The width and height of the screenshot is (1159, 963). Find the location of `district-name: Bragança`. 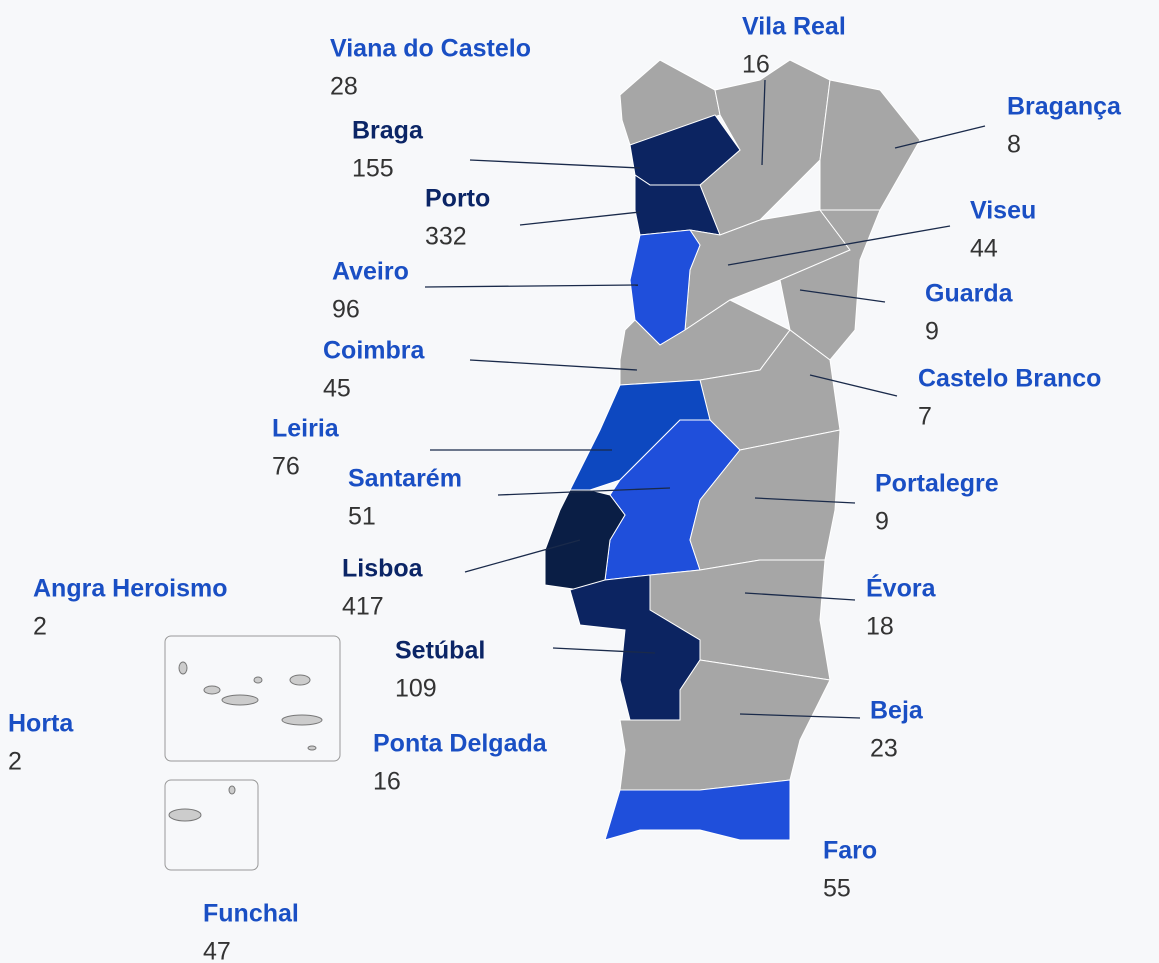

district-name: Bragança is located at coordinates (1064, 107).